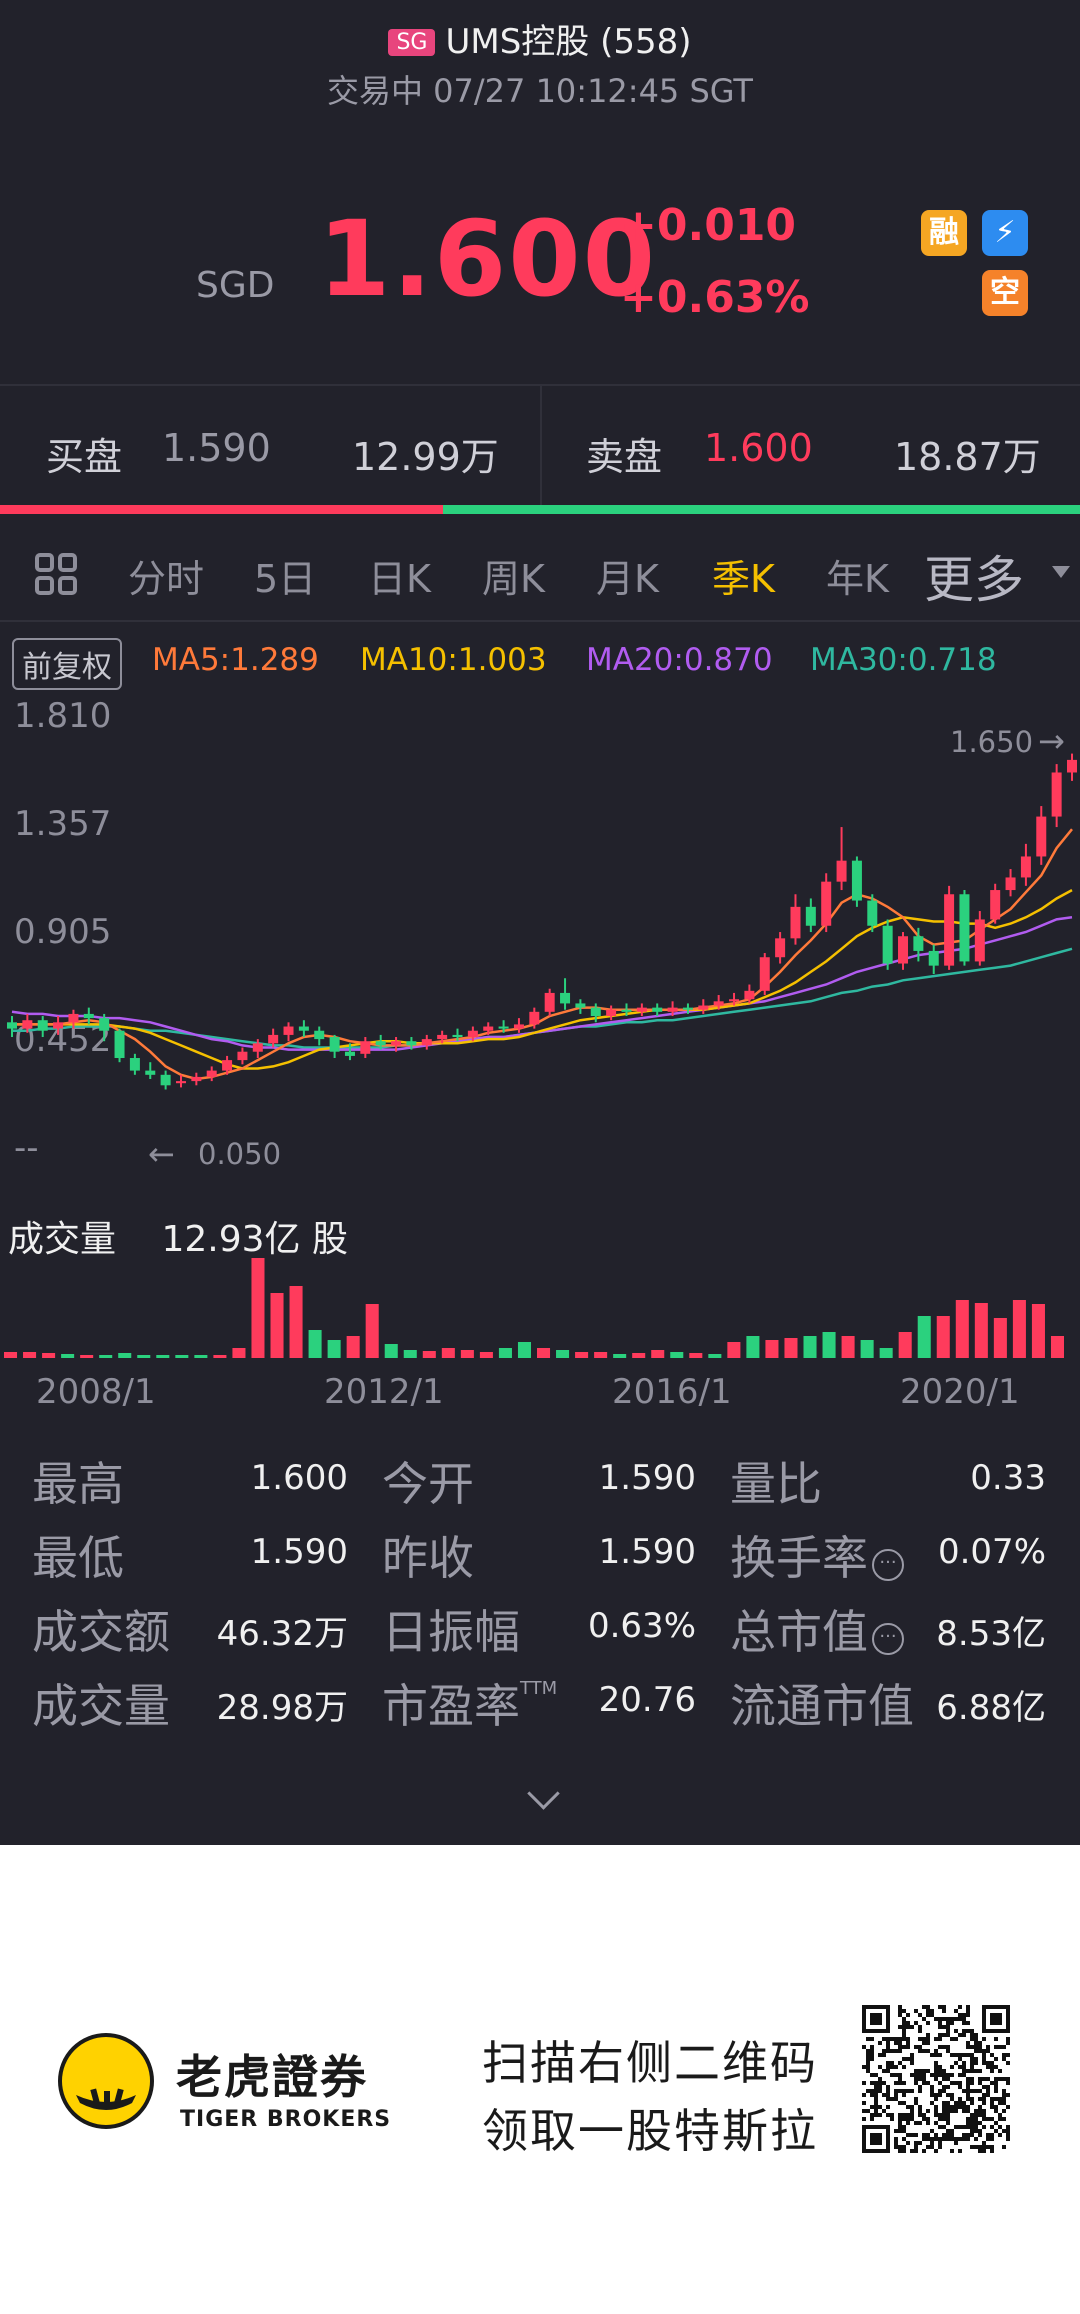 The height and width of the screenshot is (2314, 1080). I want to click on tab-quarterly-k: 季K, so click(743, 579).